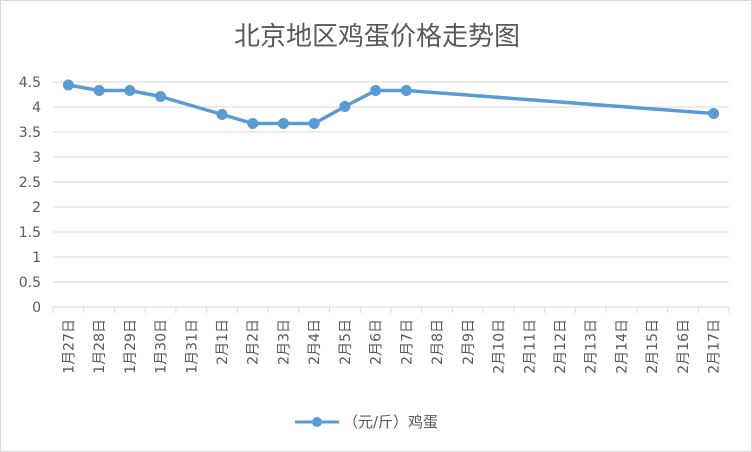 The image size is (752, 452). I want to click on chart-title: 北京地区鸡蛋价格走势图, so click(377, 37).